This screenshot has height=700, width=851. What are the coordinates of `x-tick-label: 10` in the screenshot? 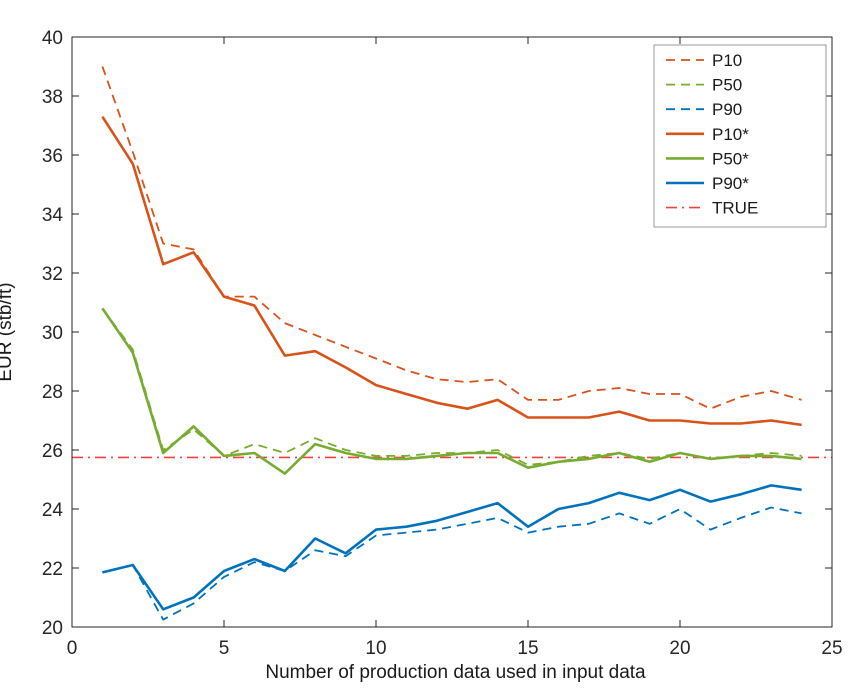 It's located at (375, 648).